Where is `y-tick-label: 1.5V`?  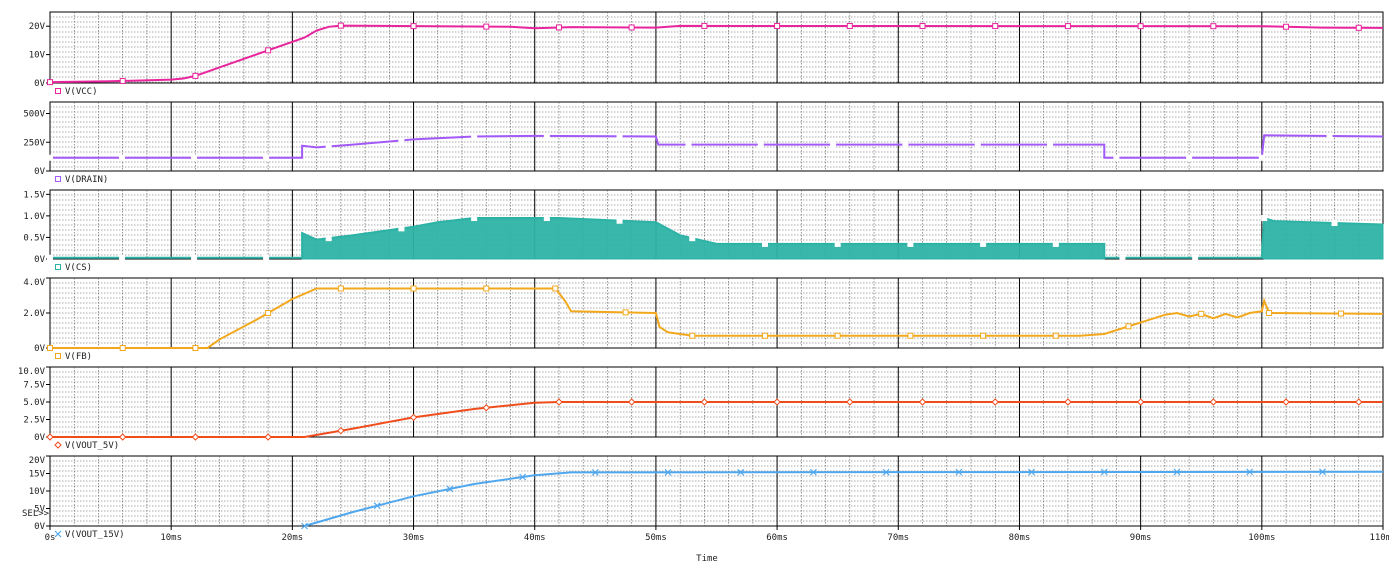
y-tick-label: 1.5V is located at coordinates (34, 195).